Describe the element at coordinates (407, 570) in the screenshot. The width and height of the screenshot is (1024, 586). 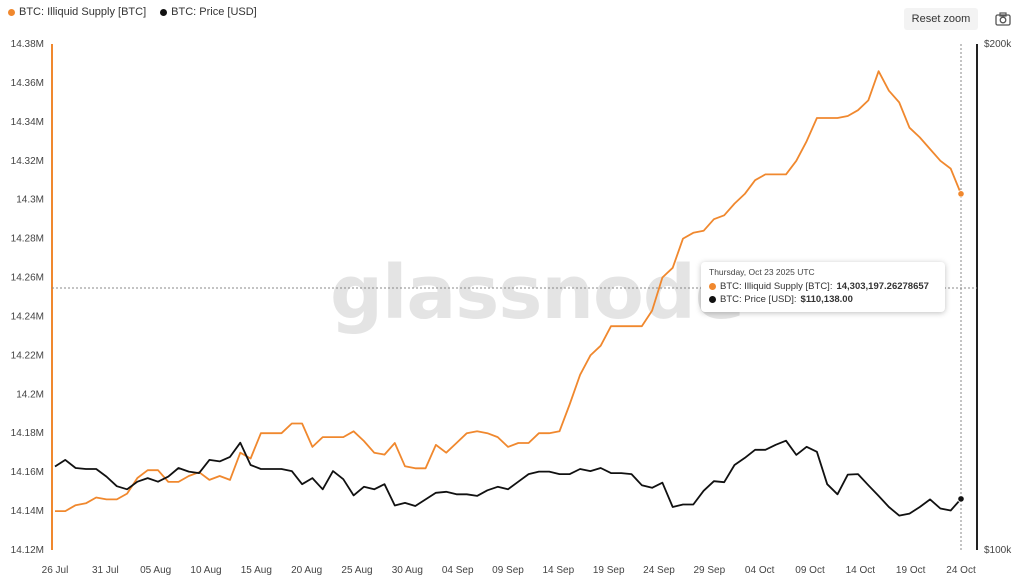
I see `x-tick-label: 30 Aug` at that location.